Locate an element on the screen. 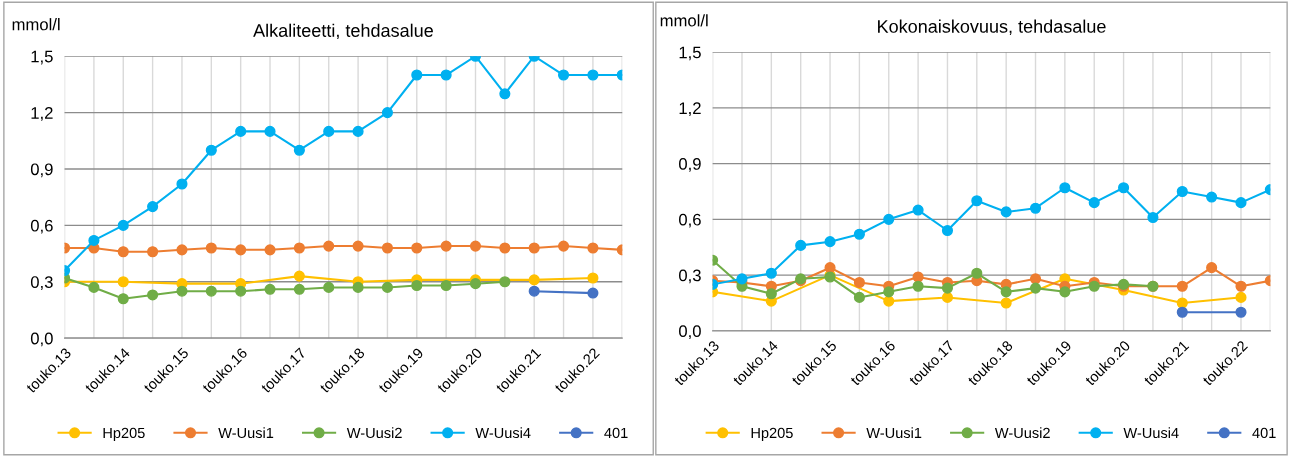 This screenshot has height=457, width=1291. chart-title: Alkaliteetti, tehdasalue is located at coordinates (343, 31).